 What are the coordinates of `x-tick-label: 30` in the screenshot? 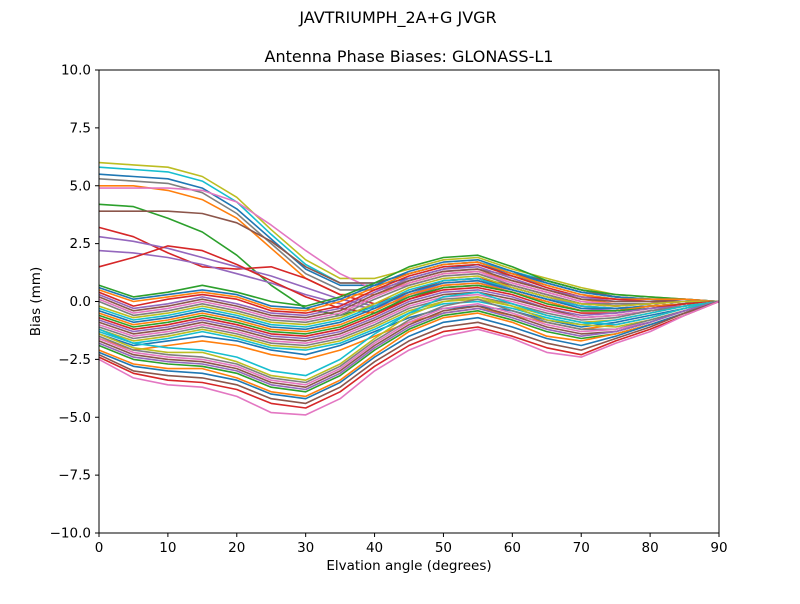 It's located at (305, 548).